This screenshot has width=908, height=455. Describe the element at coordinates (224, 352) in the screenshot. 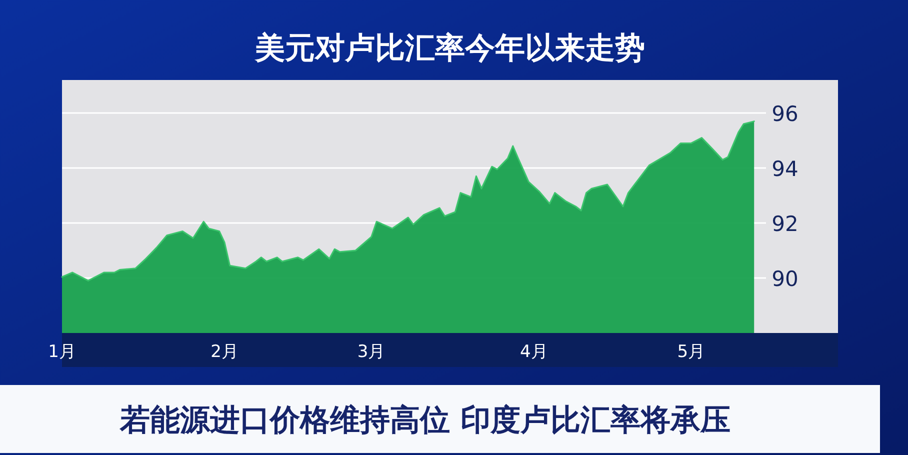

I see `x-tick-label: 2月` at that location.